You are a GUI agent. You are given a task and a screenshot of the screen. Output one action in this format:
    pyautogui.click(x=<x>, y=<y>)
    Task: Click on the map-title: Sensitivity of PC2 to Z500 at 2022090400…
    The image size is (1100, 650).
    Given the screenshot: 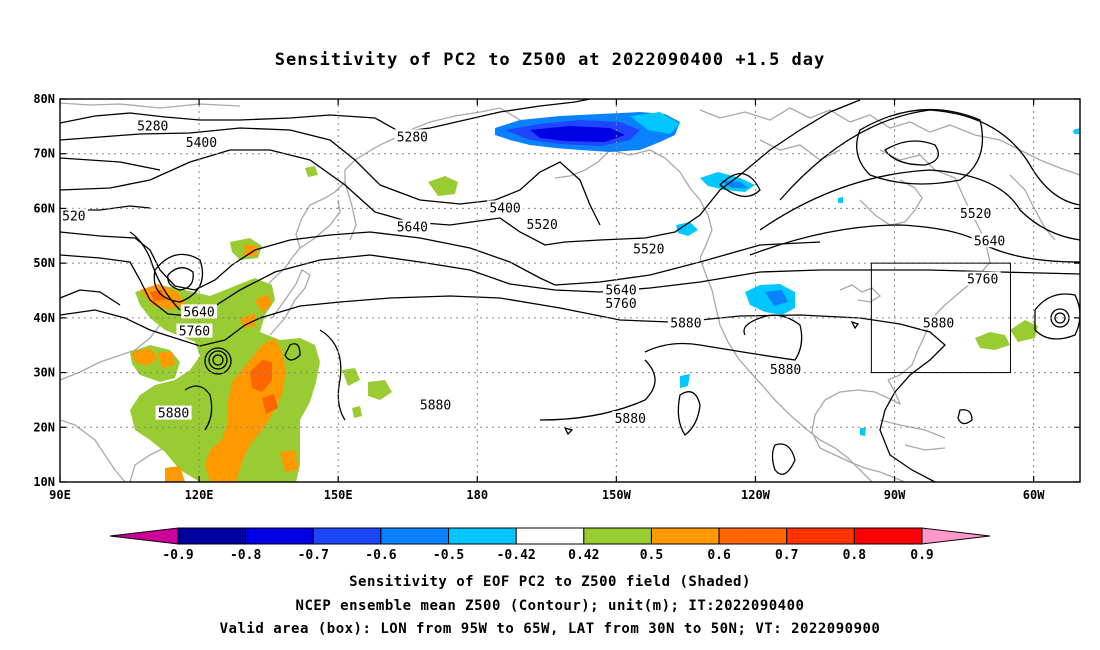 What is the action you would take?
    pyautogui.click(x=550, y=60)
    